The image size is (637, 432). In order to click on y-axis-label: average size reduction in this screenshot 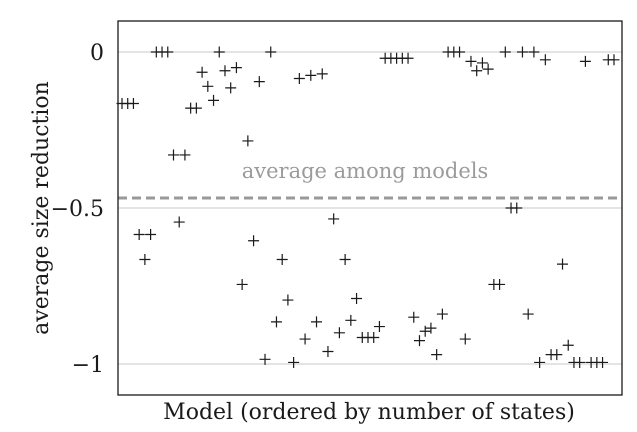, I will do `click(41, 208)`.